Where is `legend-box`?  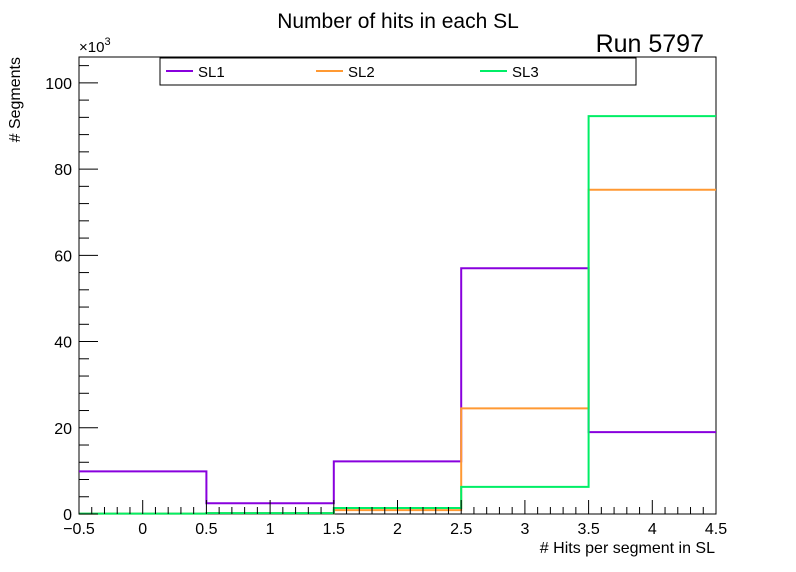 legend-box is located at coordinates (398, 71).